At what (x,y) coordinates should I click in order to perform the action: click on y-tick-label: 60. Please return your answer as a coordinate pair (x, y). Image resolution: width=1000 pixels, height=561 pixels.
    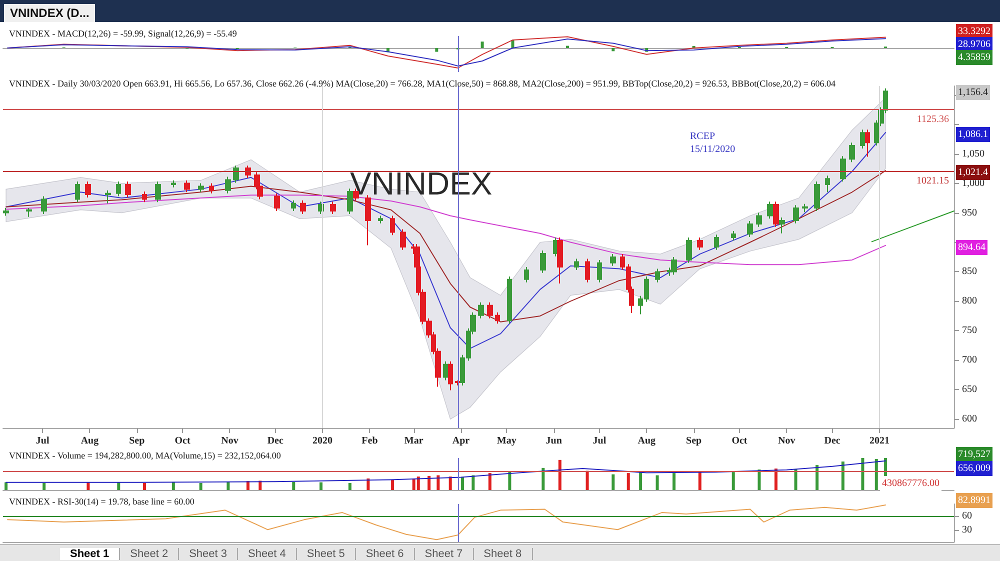
    Looking at the image, I should click on (967, 516).